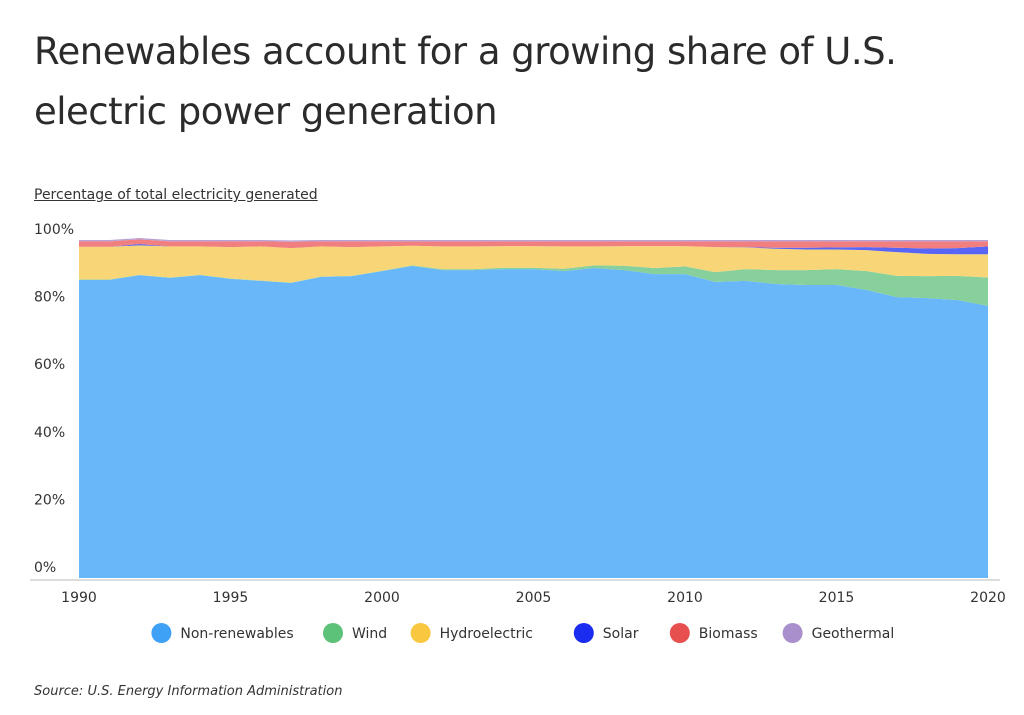 This screenshot has width=1024, height=715. What do you see at coordinates (988, 598) in the screenshot?
I see `x-tick-label: 2020` at bounding box center [988, 598].